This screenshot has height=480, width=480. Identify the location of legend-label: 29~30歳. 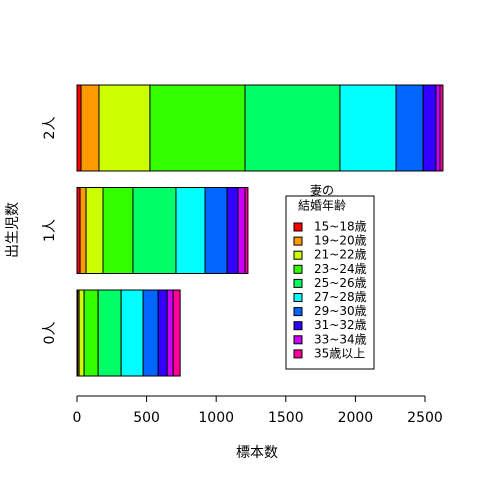
(340, 311).